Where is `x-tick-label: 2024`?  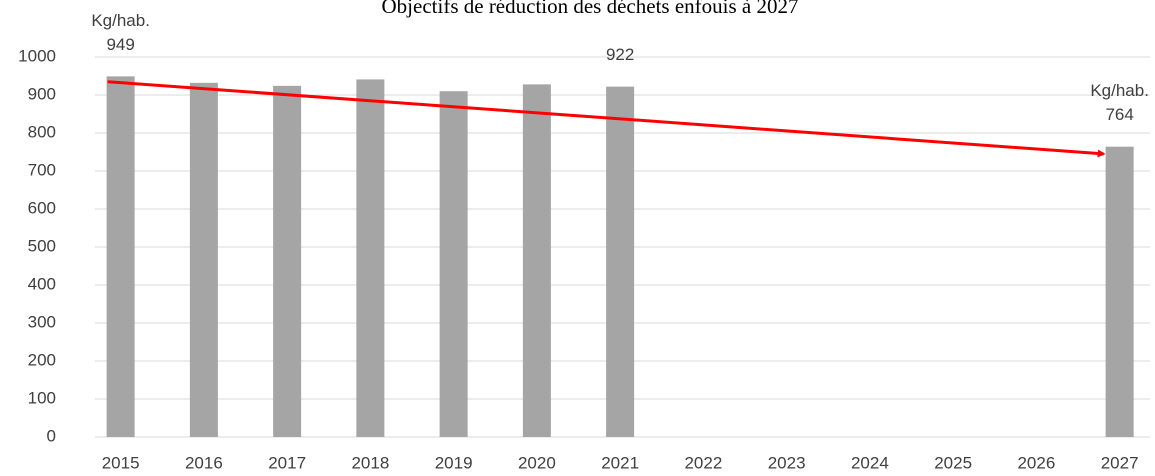 x-tick-label: 2024 is located at coordinates (870, 462).